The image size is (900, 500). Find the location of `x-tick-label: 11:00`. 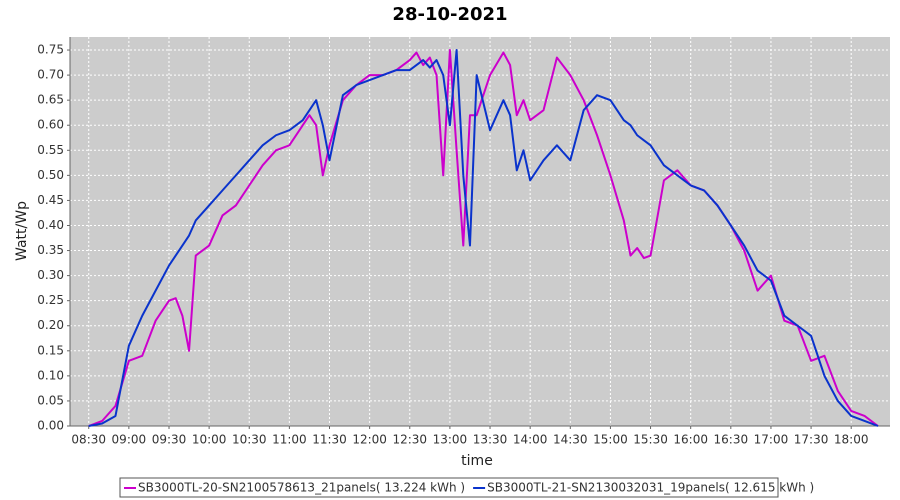

x-tick-label: 11:00 is located at coordinates (289, 440).